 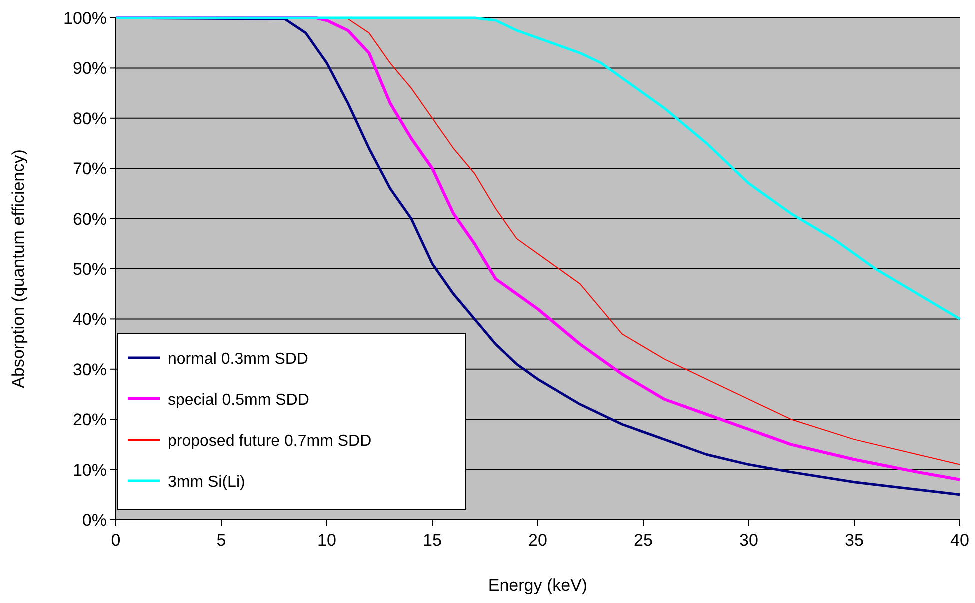 What do you see at coordinates (270, 441) in the screenshot?
I see `legend-label: proposed future 0.7mm SDD` at bounding box center [270, 441].